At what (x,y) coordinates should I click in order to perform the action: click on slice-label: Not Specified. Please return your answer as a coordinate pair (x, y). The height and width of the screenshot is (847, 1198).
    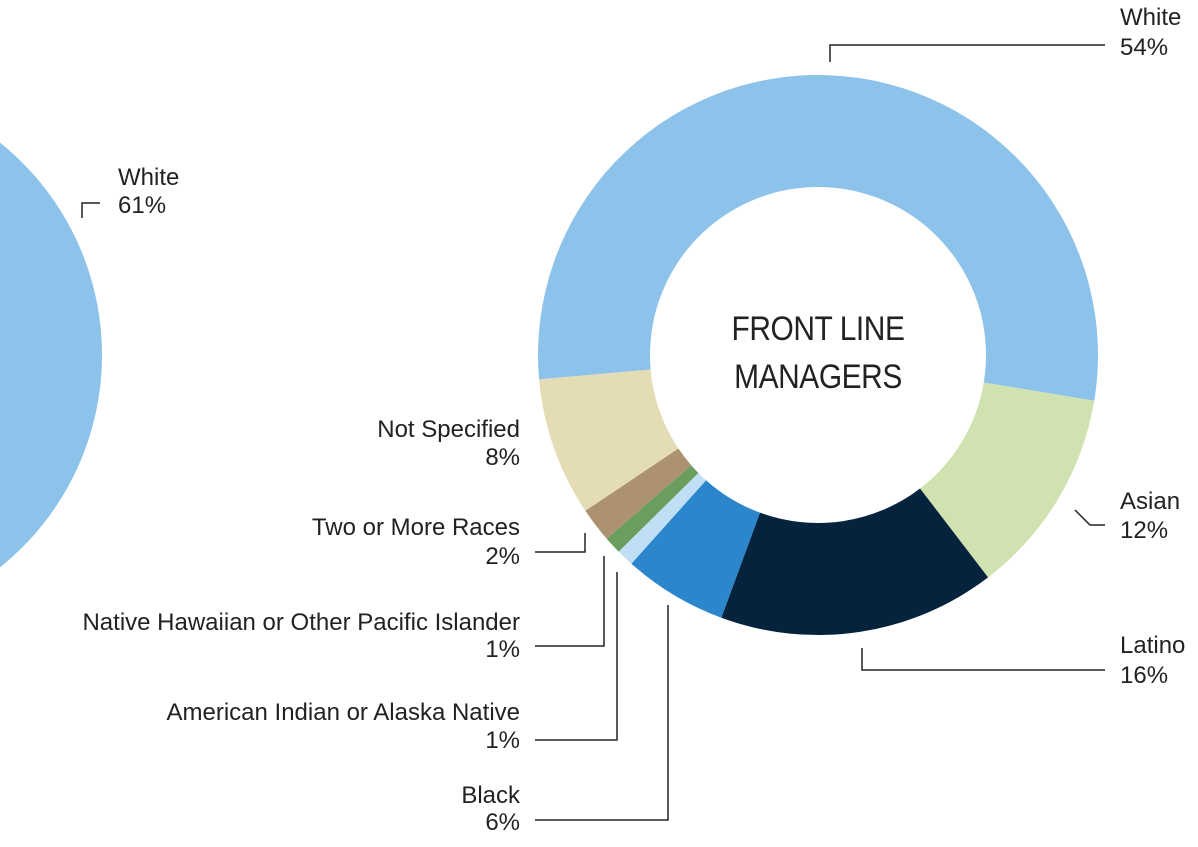
    Looking at the image, I should click on (448, 429).